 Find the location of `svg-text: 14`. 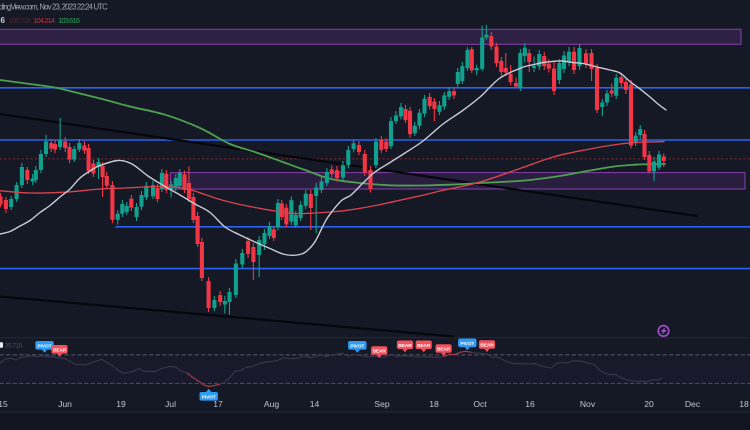

svg-text: 14 is located at coordinates (315, 404).